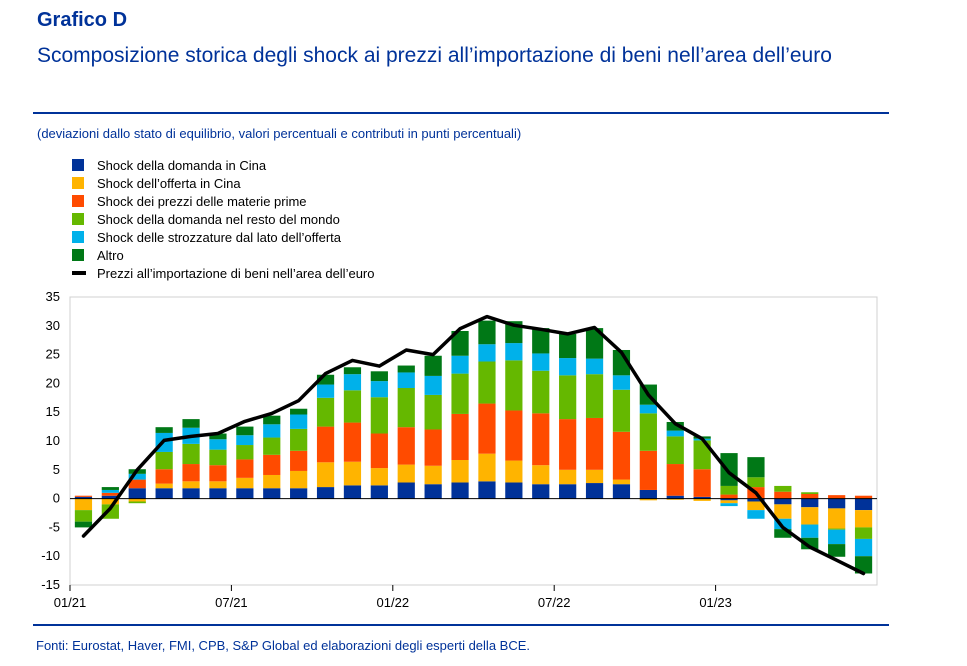 This screenshot has width=967, height=666. I want to click on legend-item: Shock della domanda nel resto del mondo, so click(223, 219).